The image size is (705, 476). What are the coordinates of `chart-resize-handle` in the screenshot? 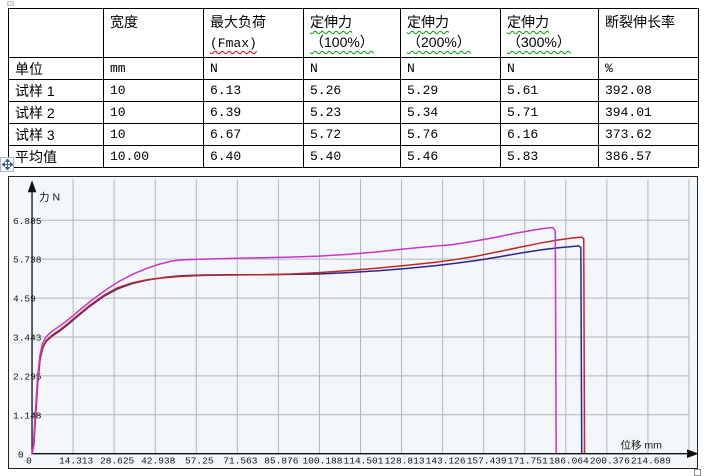 It's located at (697, 472).